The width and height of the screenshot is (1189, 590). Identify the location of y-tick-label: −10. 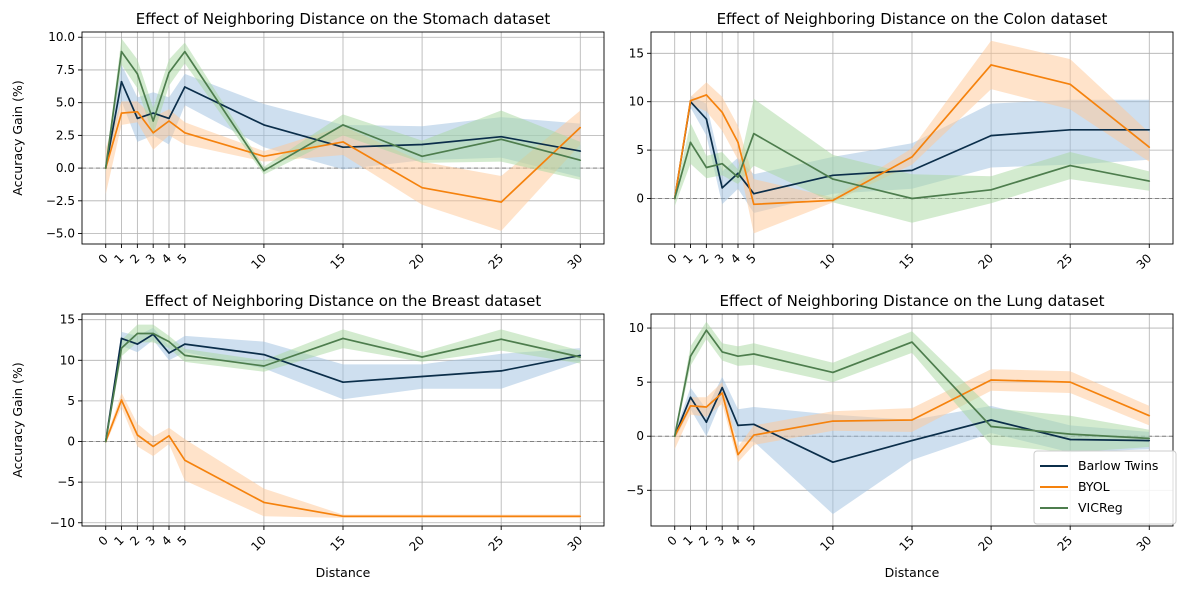
(62, 523).